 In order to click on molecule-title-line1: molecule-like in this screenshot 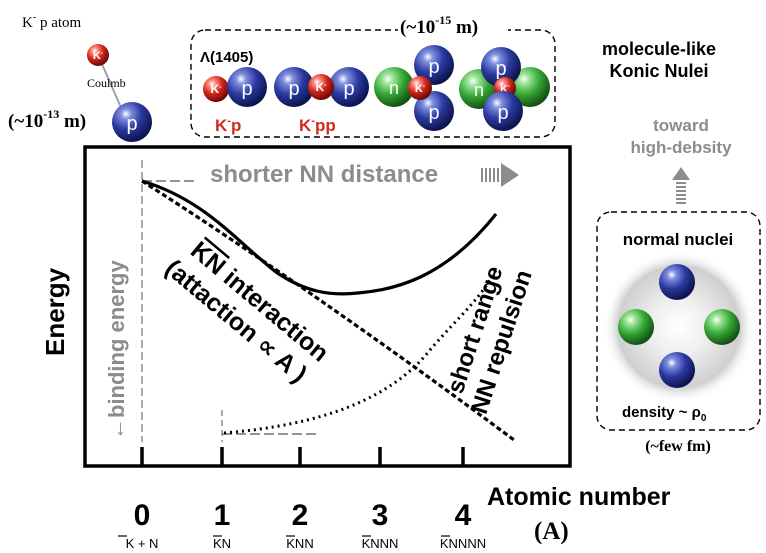, I will do `click(659, 49)`.